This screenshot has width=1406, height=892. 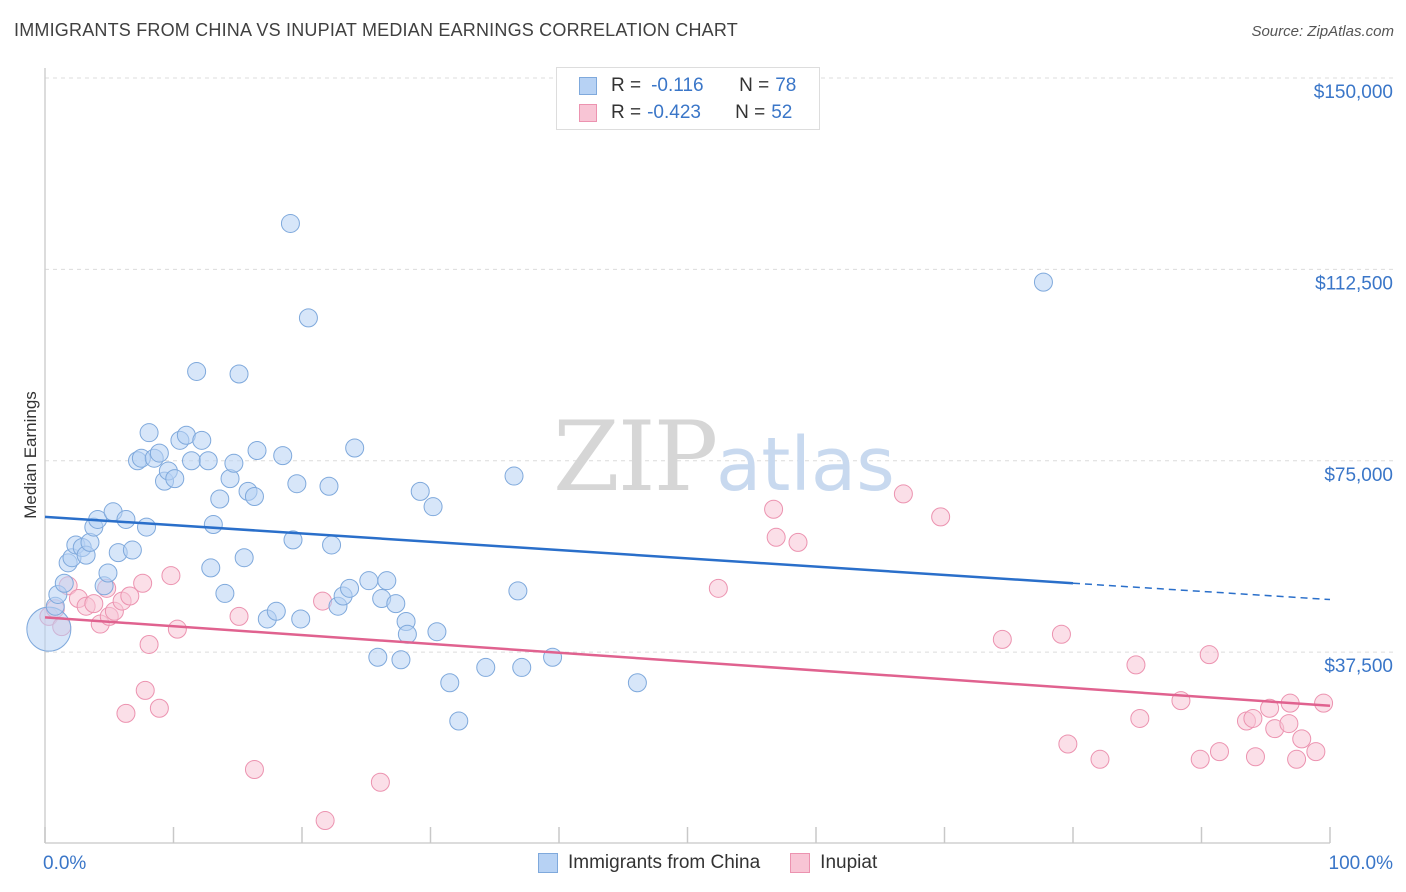 What do you see at coordinates (1322, 31) in the screenshot?
I see `source-label: Source: ZipAtlas.com` at bounding box center [1322, 31].